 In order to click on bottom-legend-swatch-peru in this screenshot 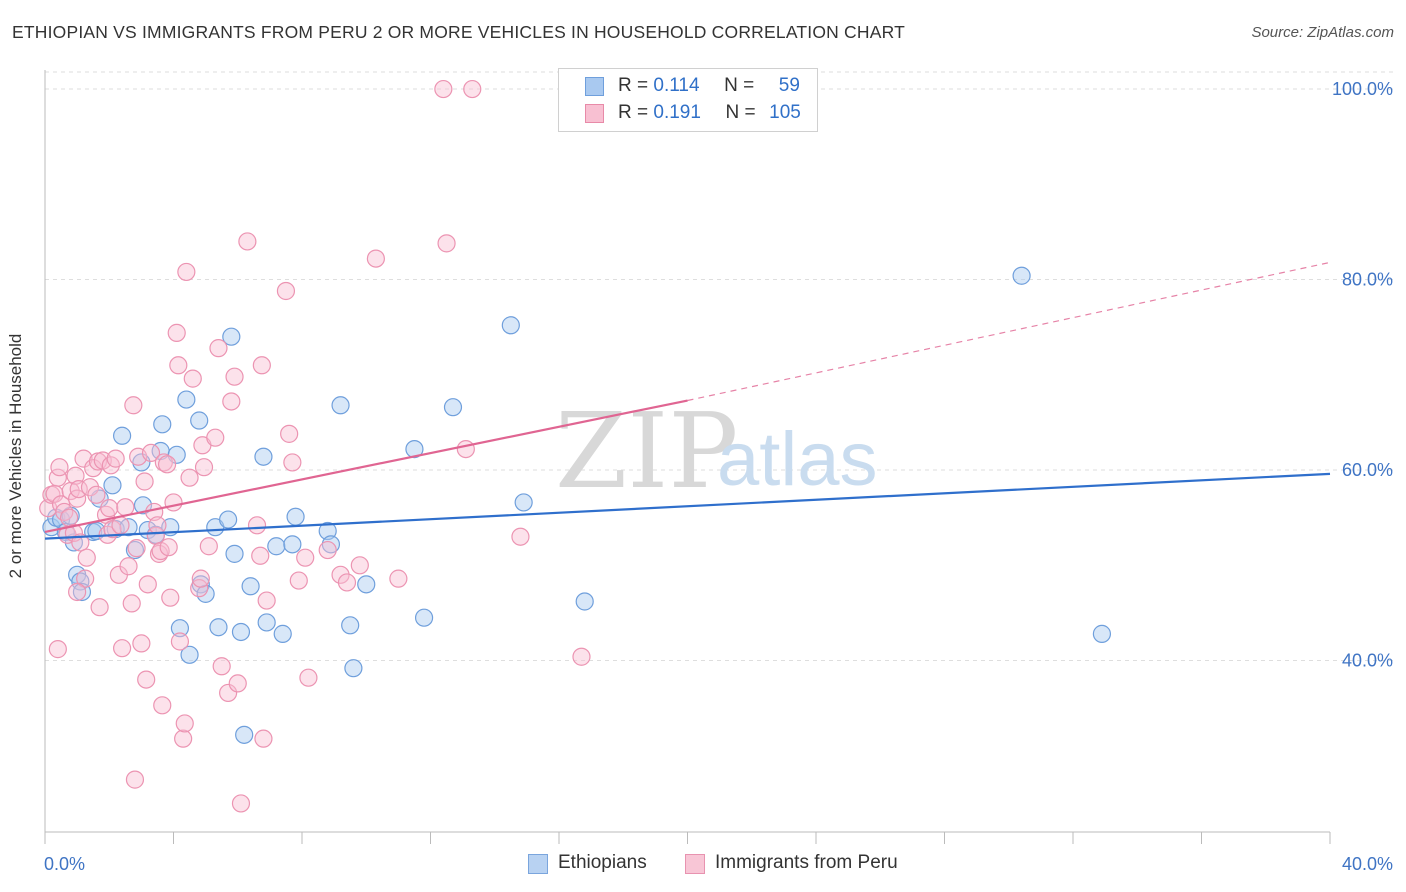, I will do `click(695, 864)`.